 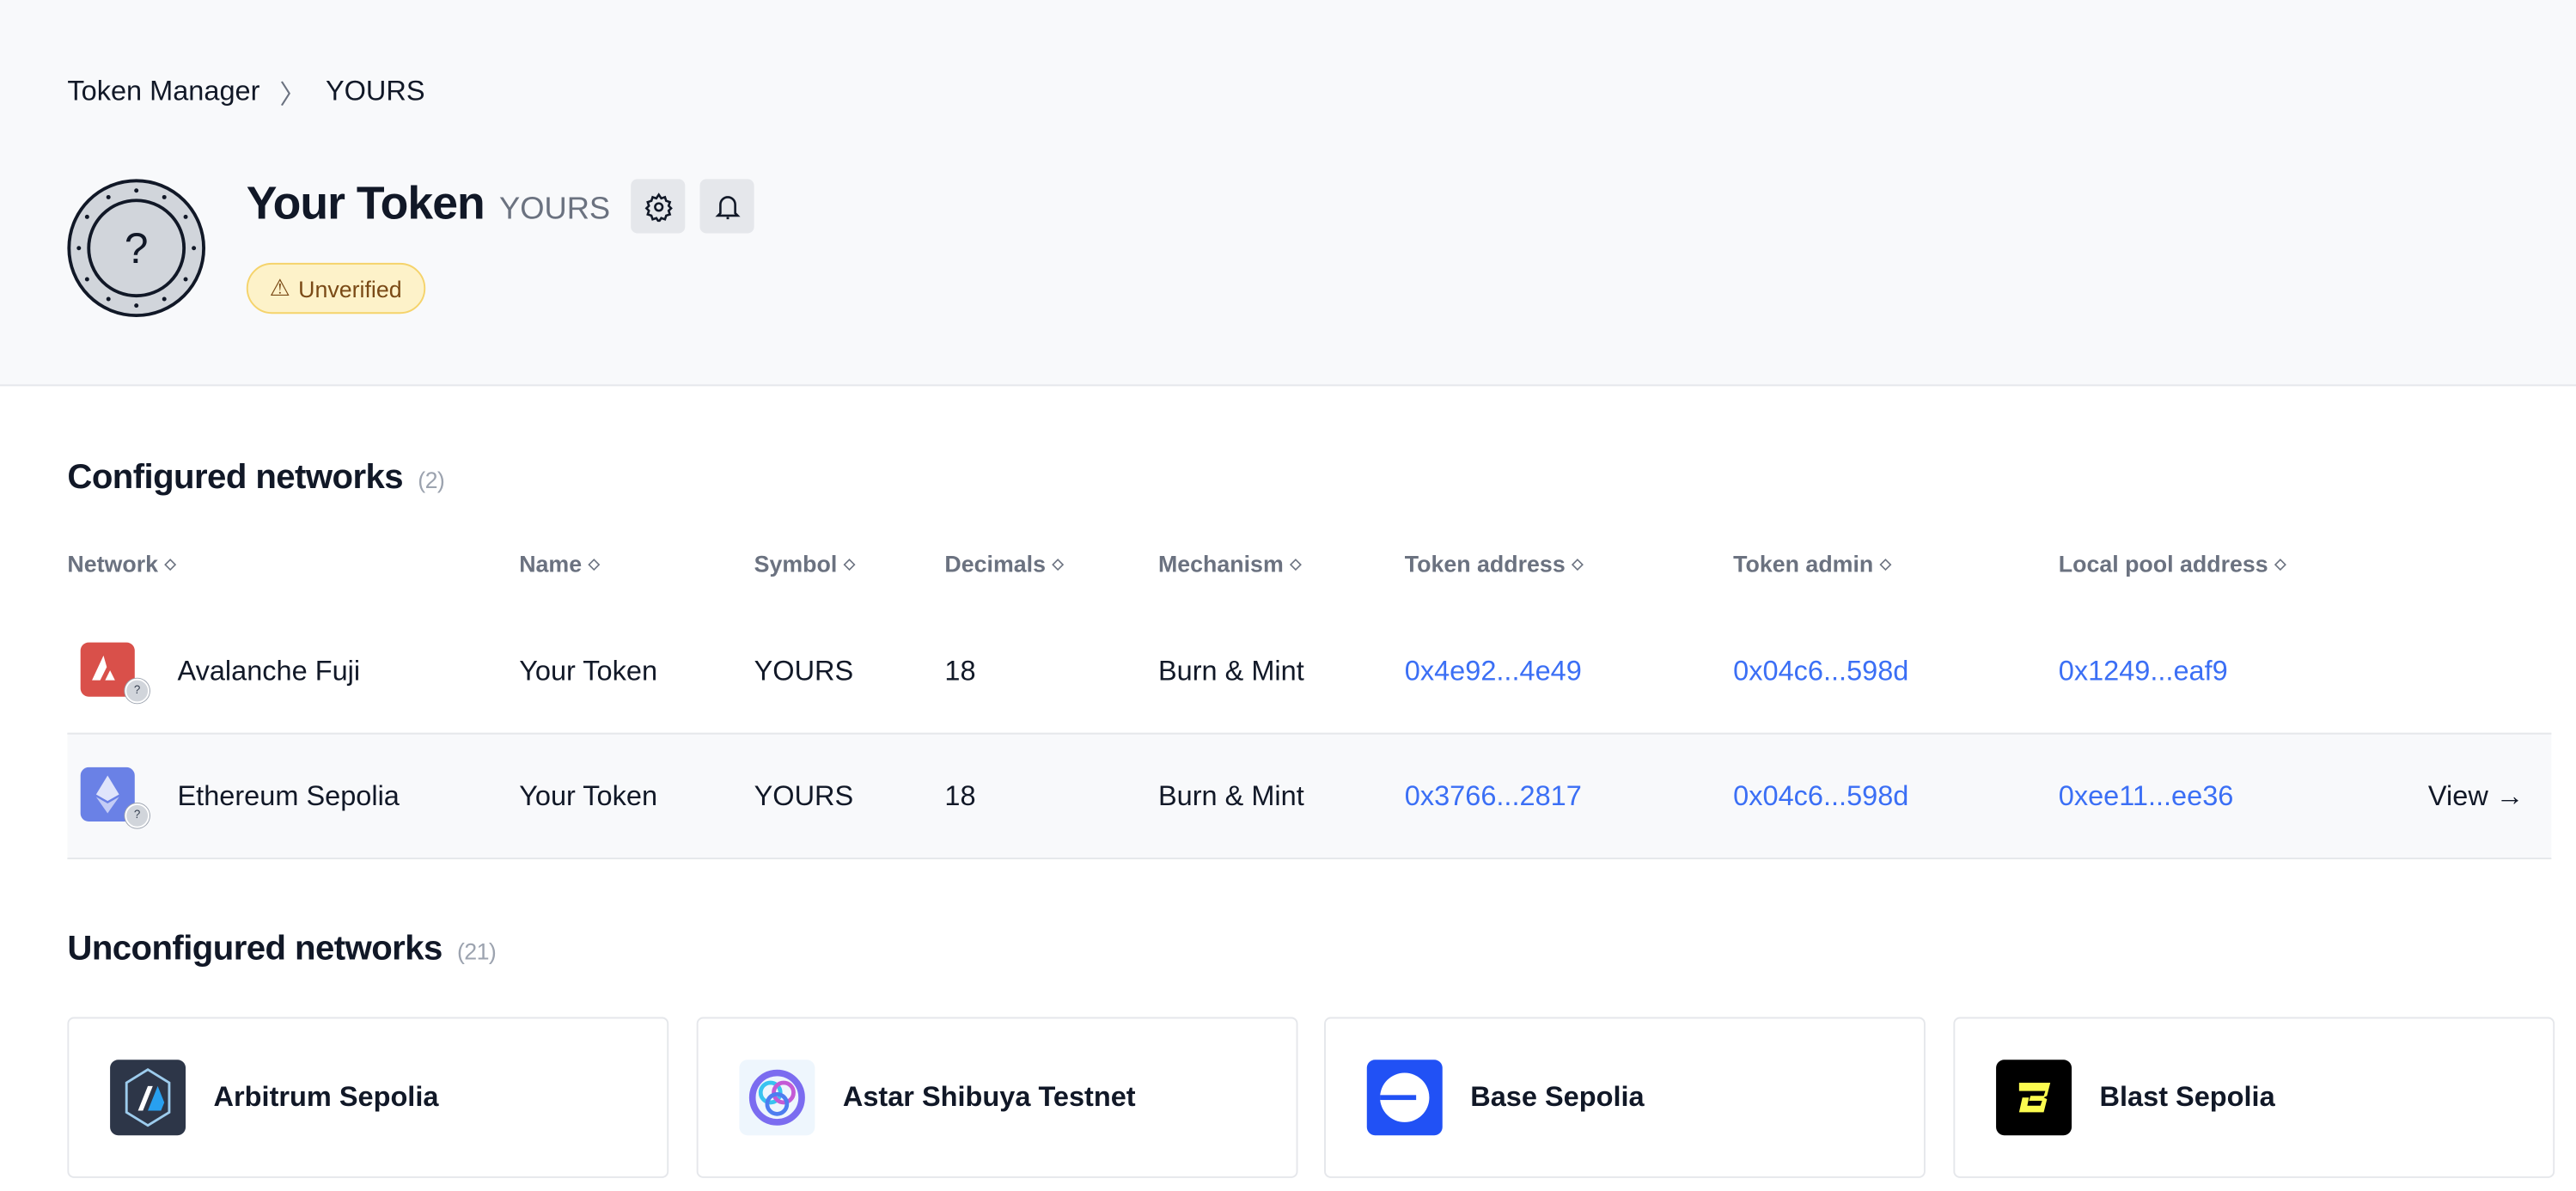 I want to click on settings-button, so click(x=658, y=207).